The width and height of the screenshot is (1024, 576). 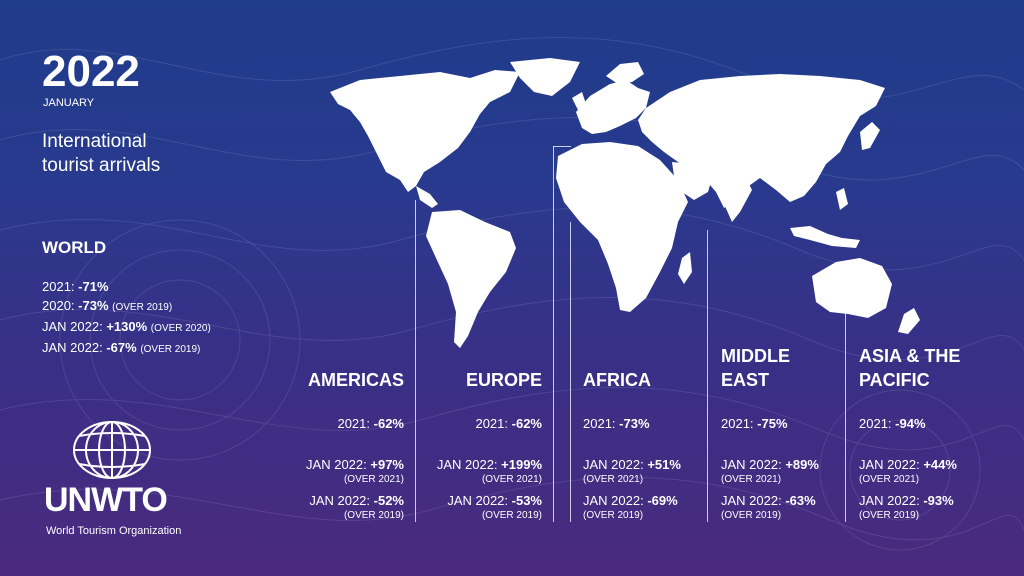 What do you see at coordinates (112, 450) in the screenshot?
I see `globe-icon` at bounding box center [112, 450].